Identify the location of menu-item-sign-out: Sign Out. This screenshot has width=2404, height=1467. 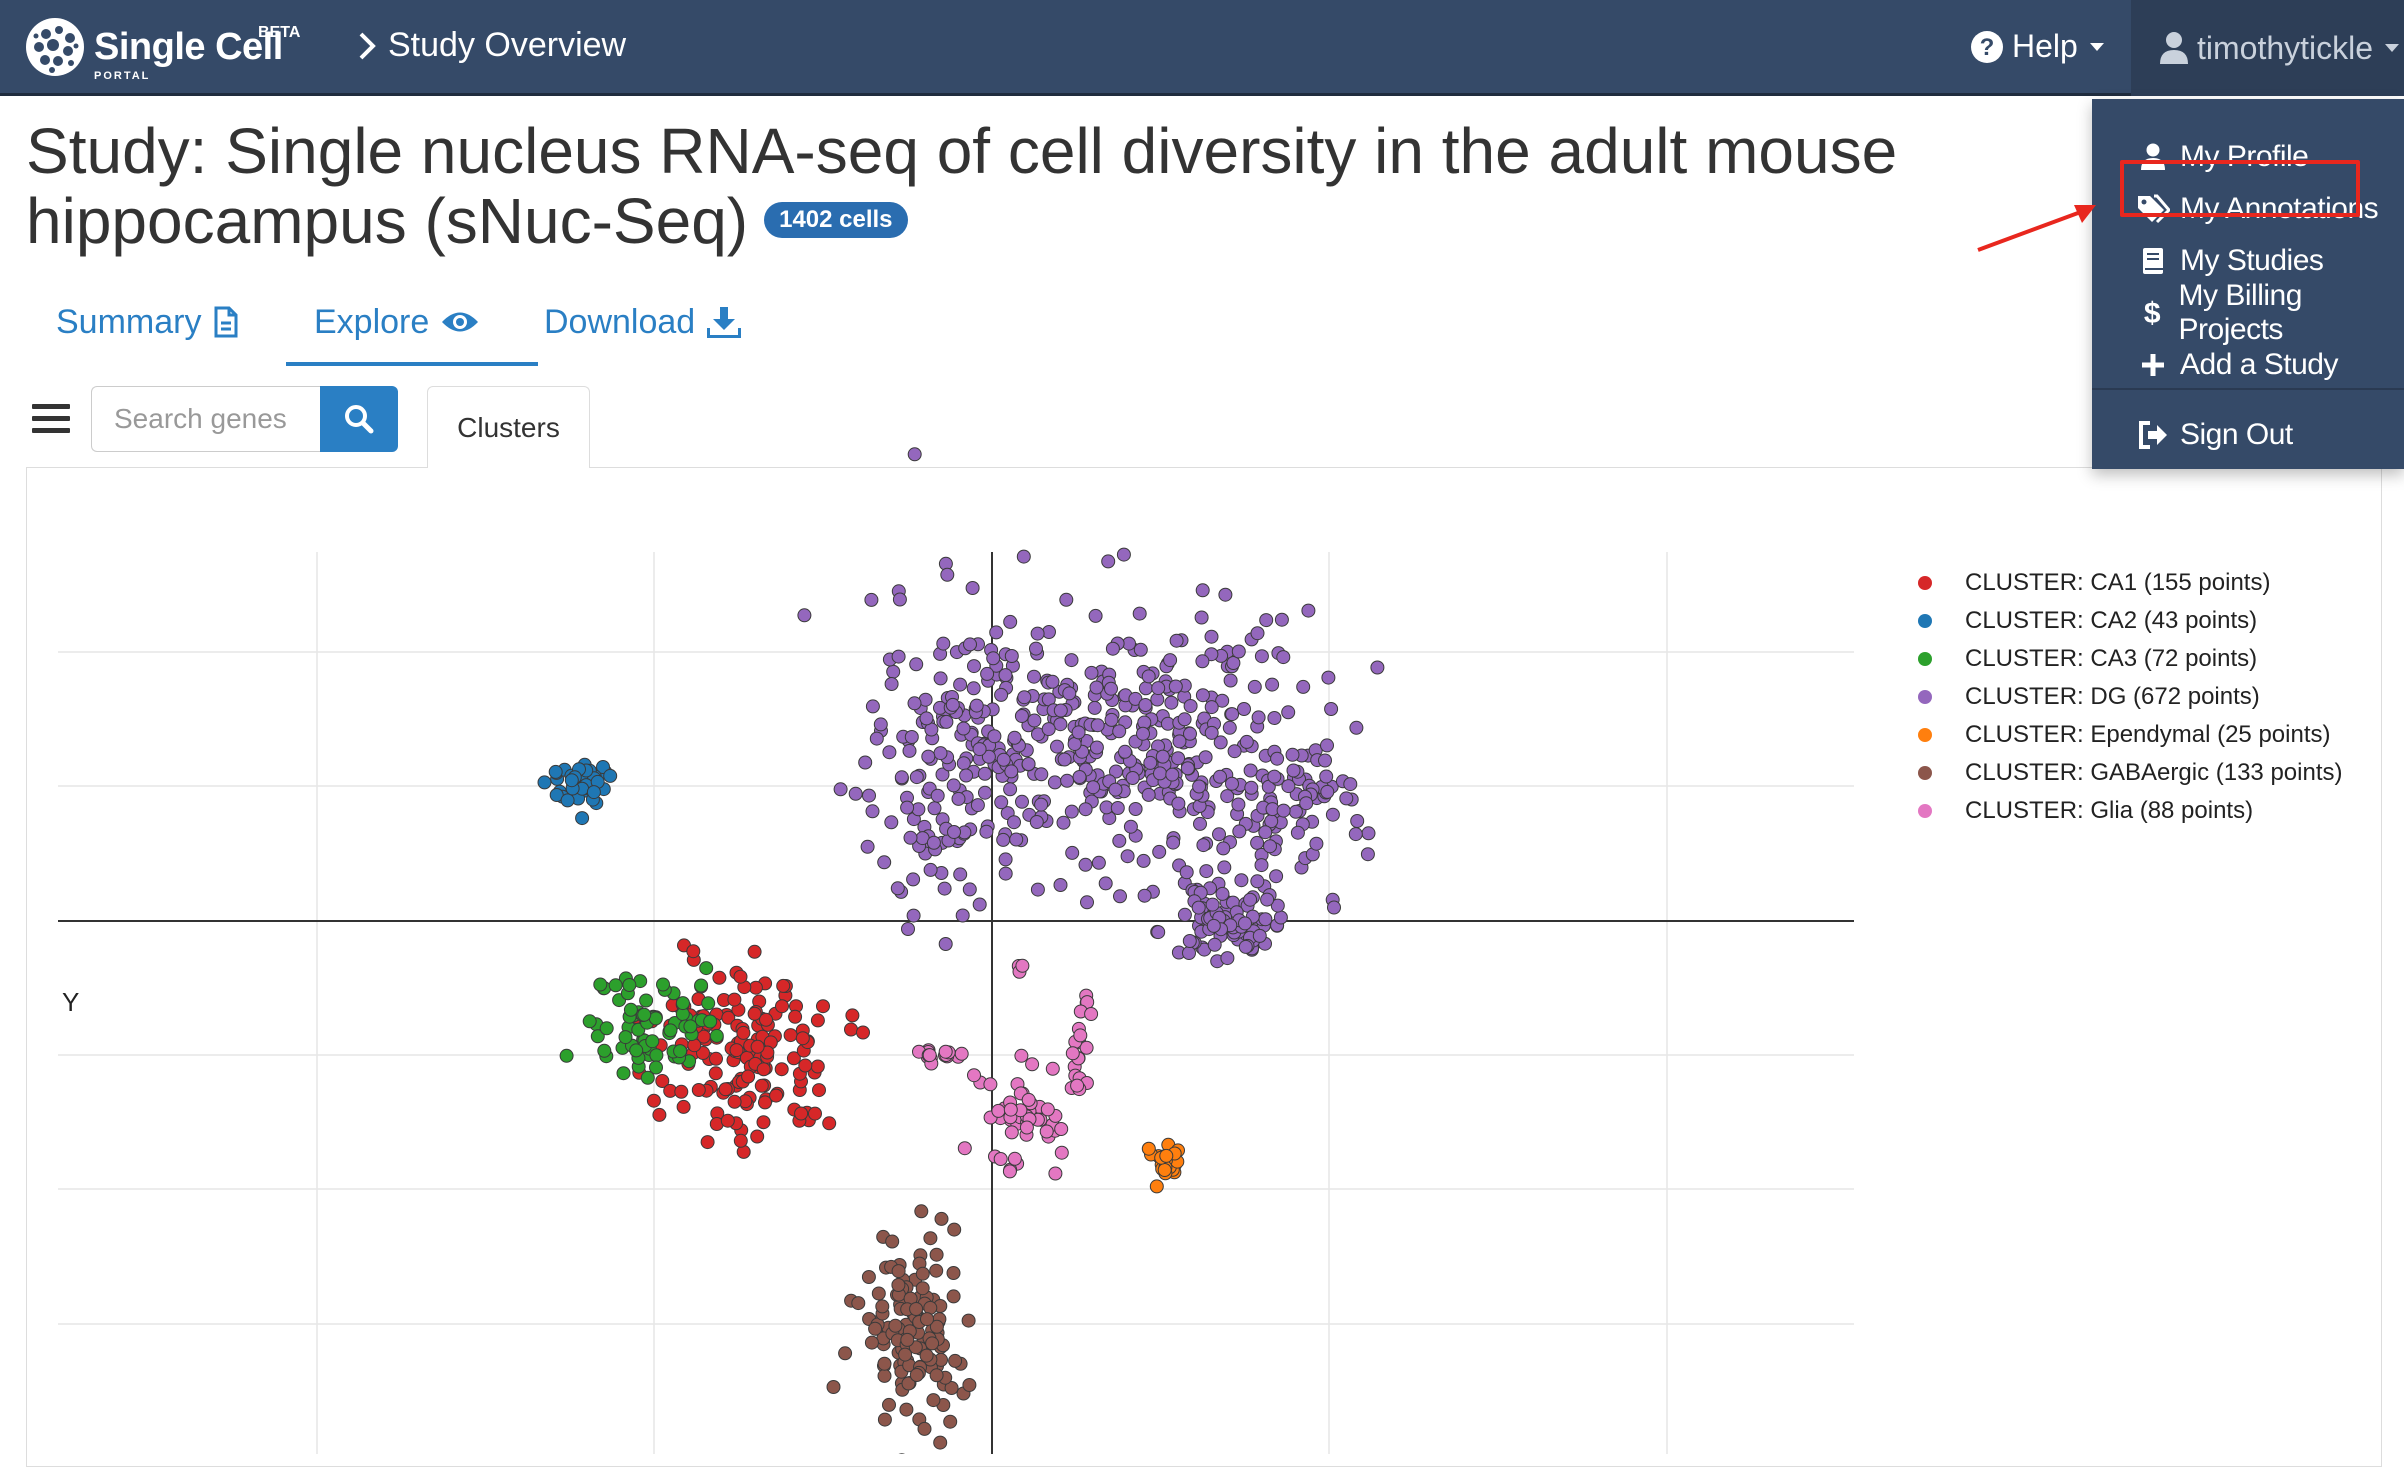
(2214, 435).